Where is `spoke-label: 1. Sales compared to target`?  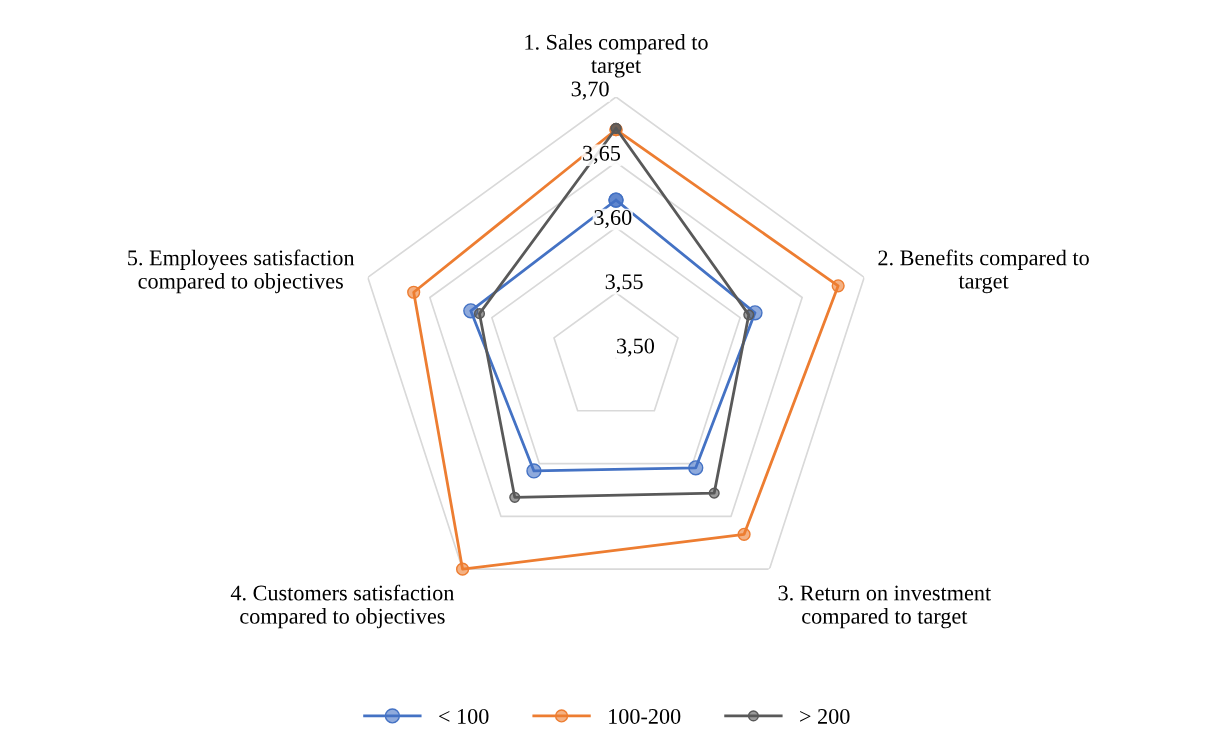
spoke-label: 1. Sales compared to target is located at coordinates (616, 56).